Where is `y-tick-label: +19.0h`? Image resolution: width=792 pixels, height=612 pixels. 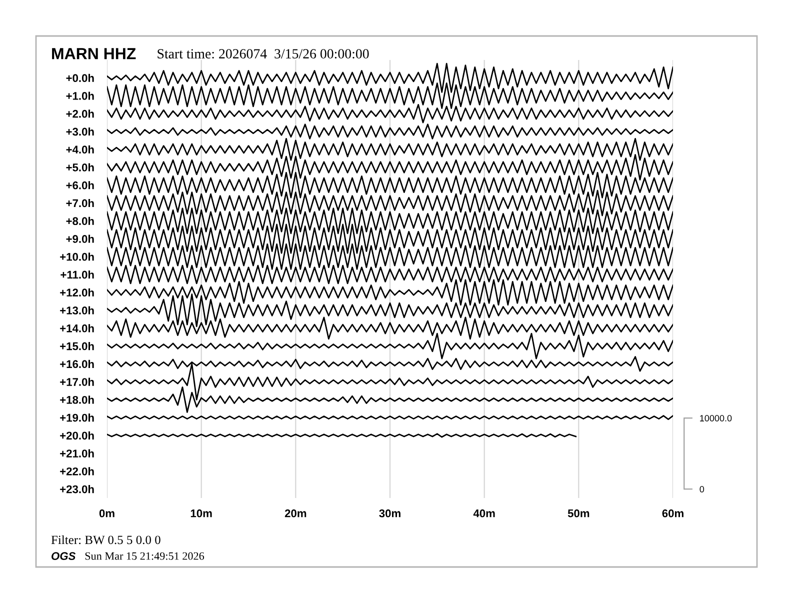
y-tick-label: +19.0h is located at coordinates (77, 418).